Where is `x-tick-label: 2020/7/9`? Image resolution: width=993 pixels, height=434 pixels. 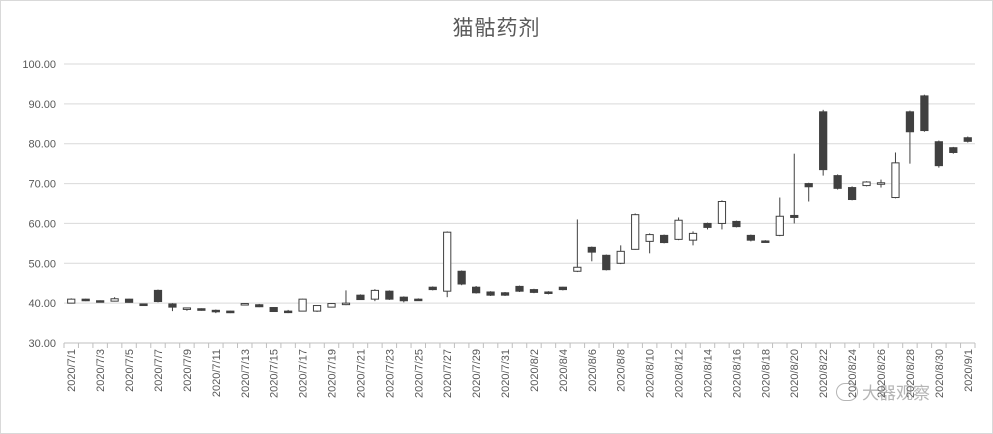 x-tick-label: 2020/7/9 is located at coordinates (188, 370).